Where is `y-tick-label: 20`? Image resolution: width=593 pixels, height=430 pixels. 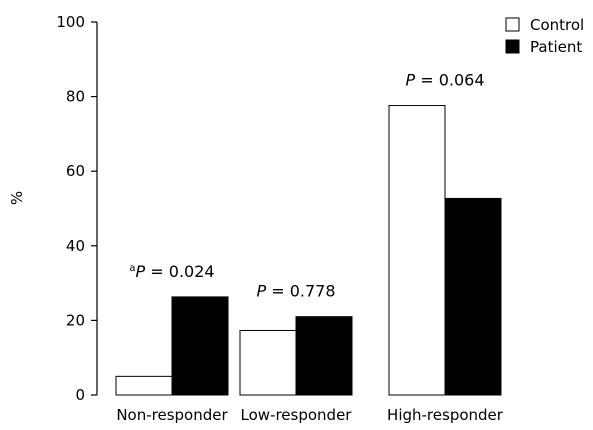
y-tick-label: 20 is located at coordinates (75, 320).